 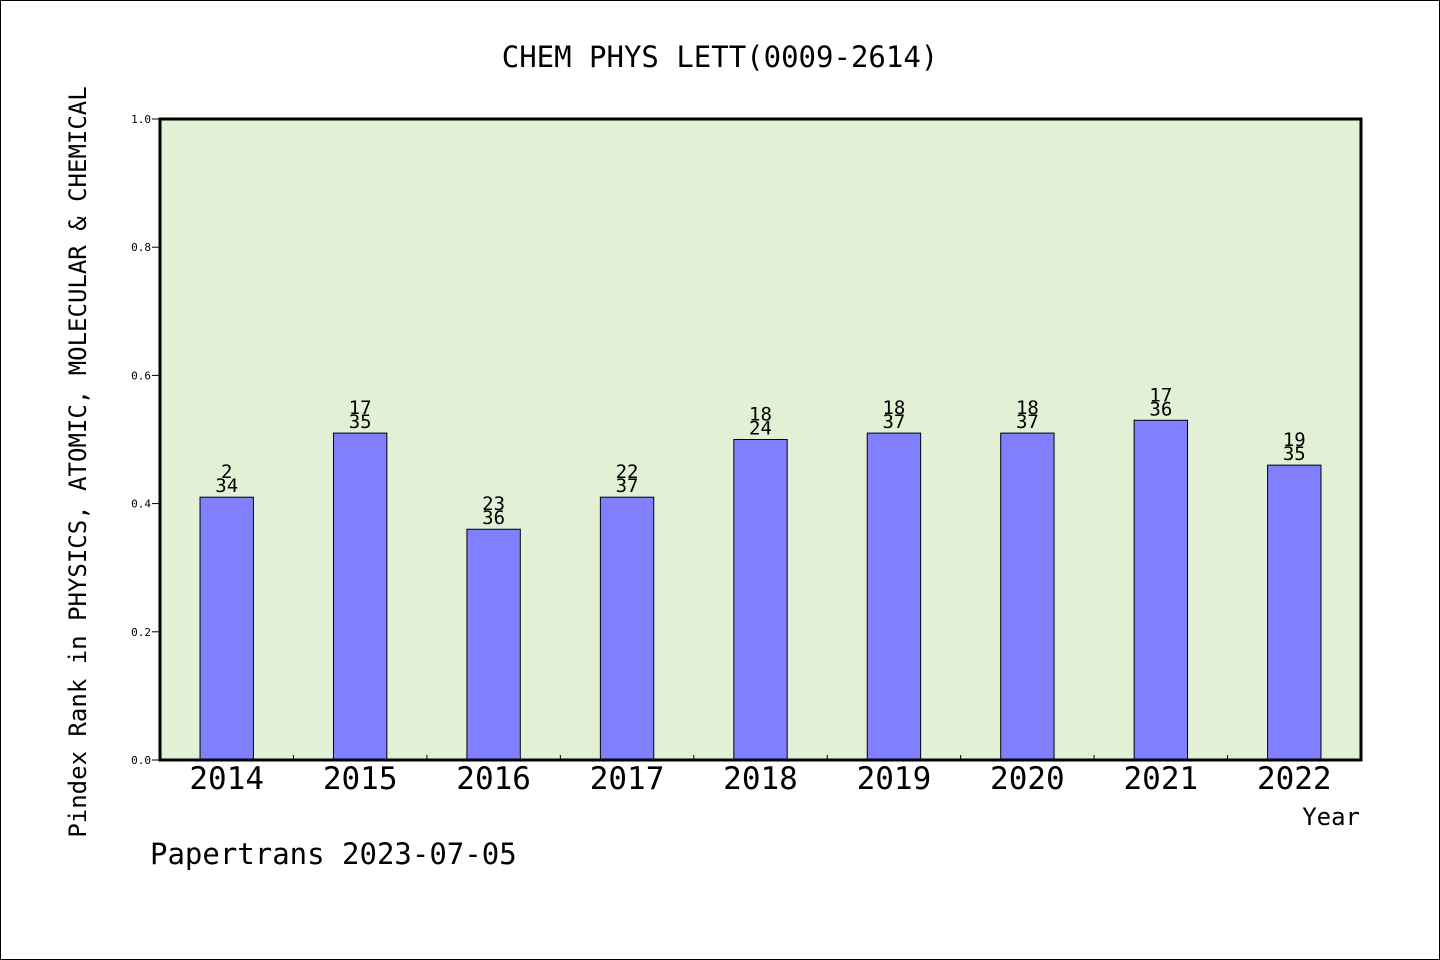 I want to click on x-tick-label: 2022, so click(x=1294, y=779).